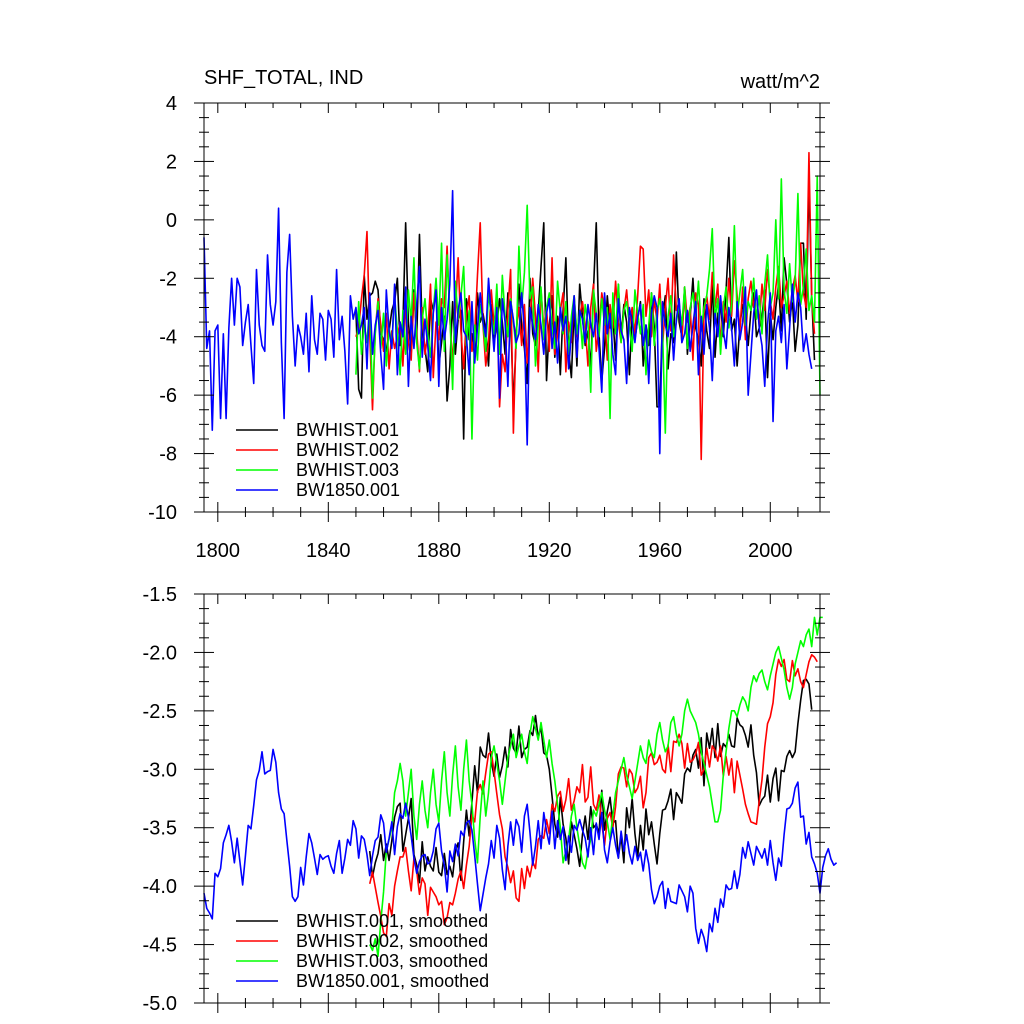  I want to click on legend-label: BWHIST.002, so click(347, 450).